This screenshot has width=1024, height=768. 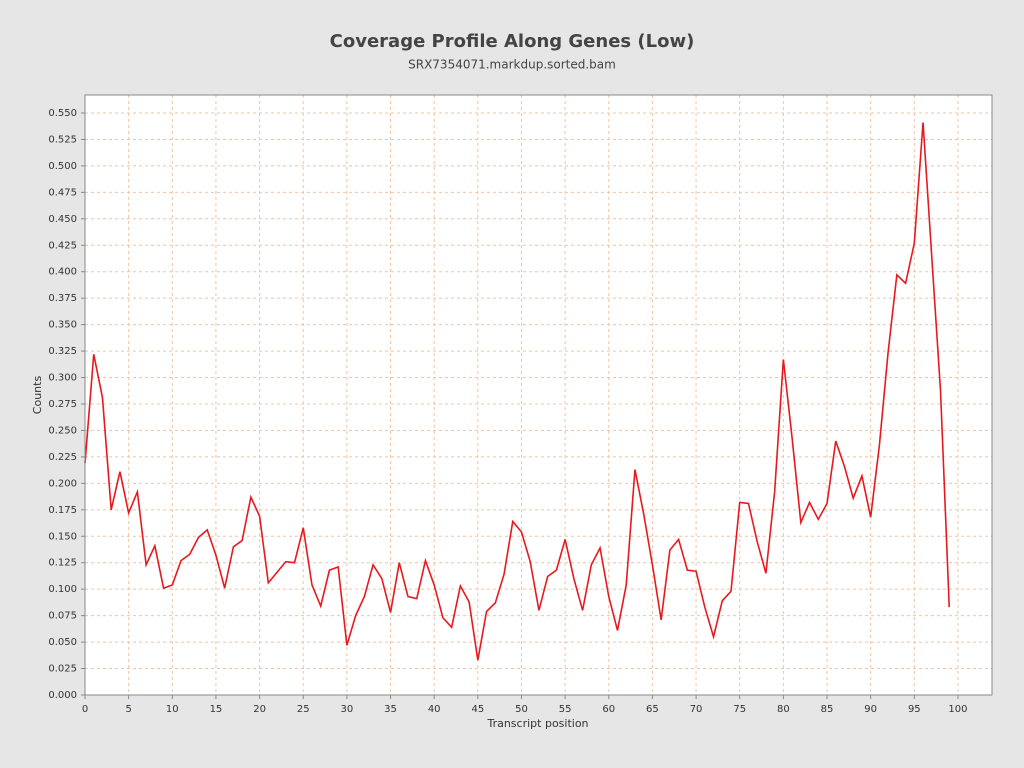 I want to click on x-tick-label: 55, so click(x=565, y=709).